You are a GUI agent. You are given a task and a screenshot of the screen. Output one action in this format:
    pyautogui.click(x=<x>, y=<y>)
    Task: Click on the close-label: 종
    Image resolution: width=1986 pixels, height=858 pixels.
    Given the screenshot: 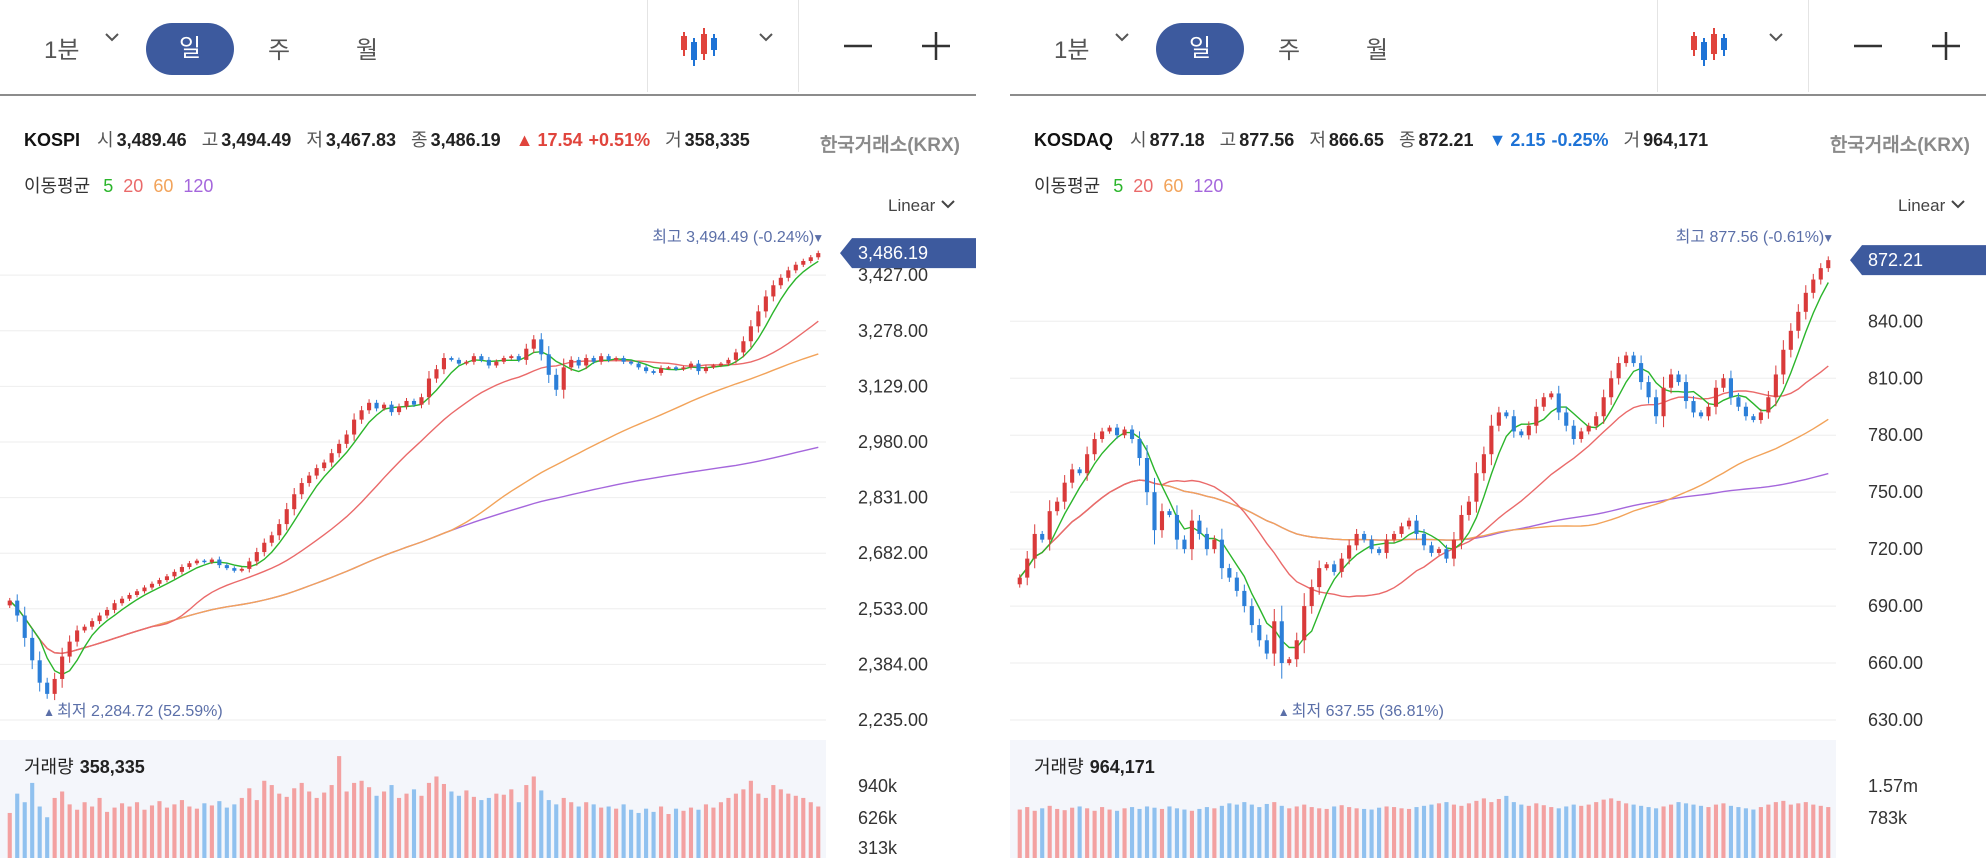 What is the action you would take?
    pyautogui.click(x=419, y=140)
    